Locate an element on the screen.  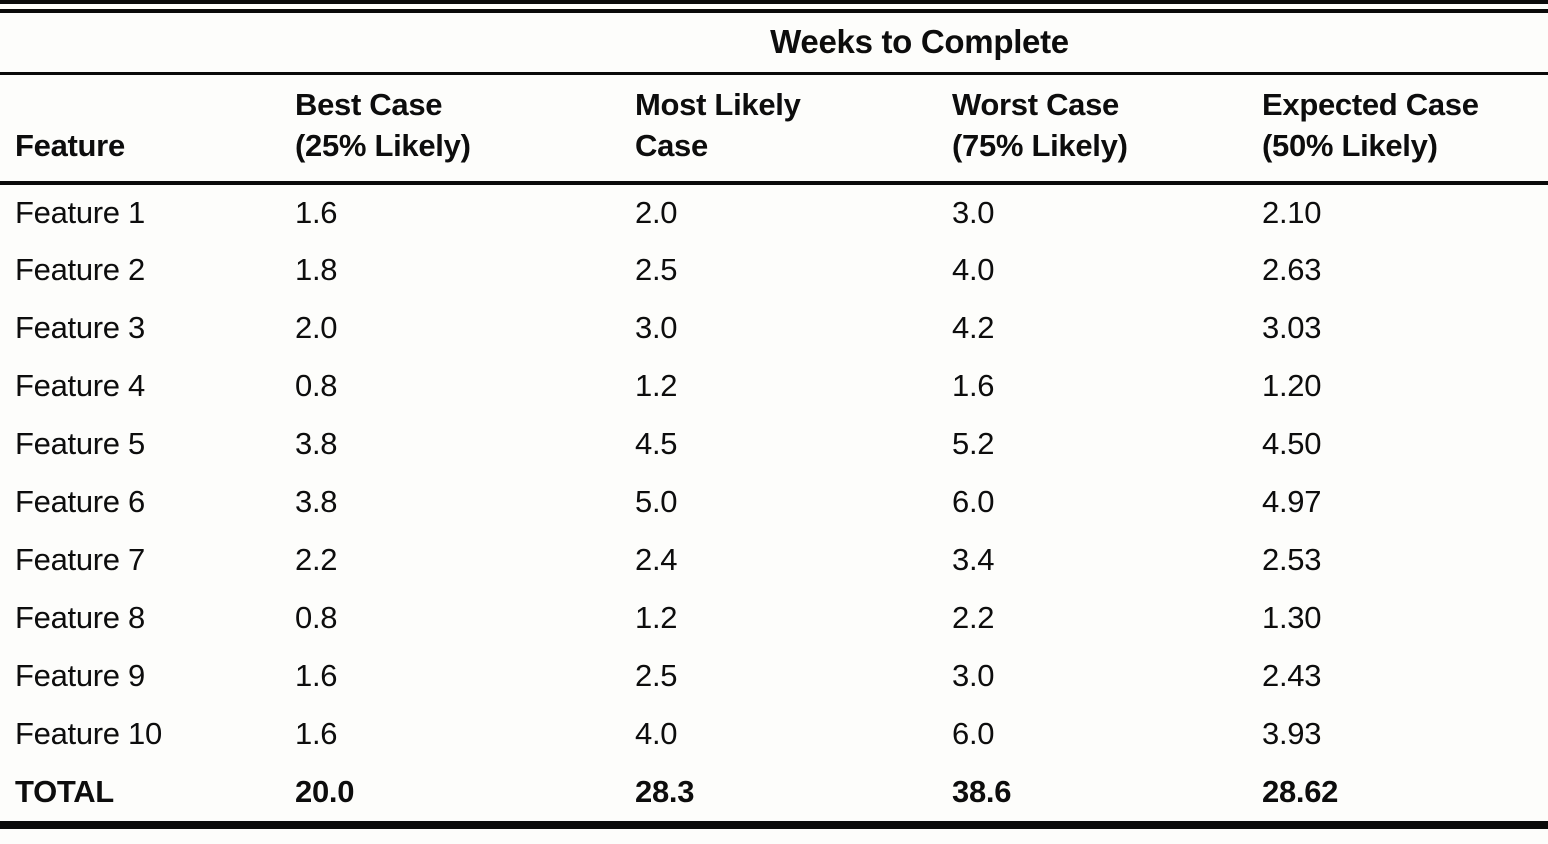
col-header-feature: Feature is located at coordinates (144, 129).